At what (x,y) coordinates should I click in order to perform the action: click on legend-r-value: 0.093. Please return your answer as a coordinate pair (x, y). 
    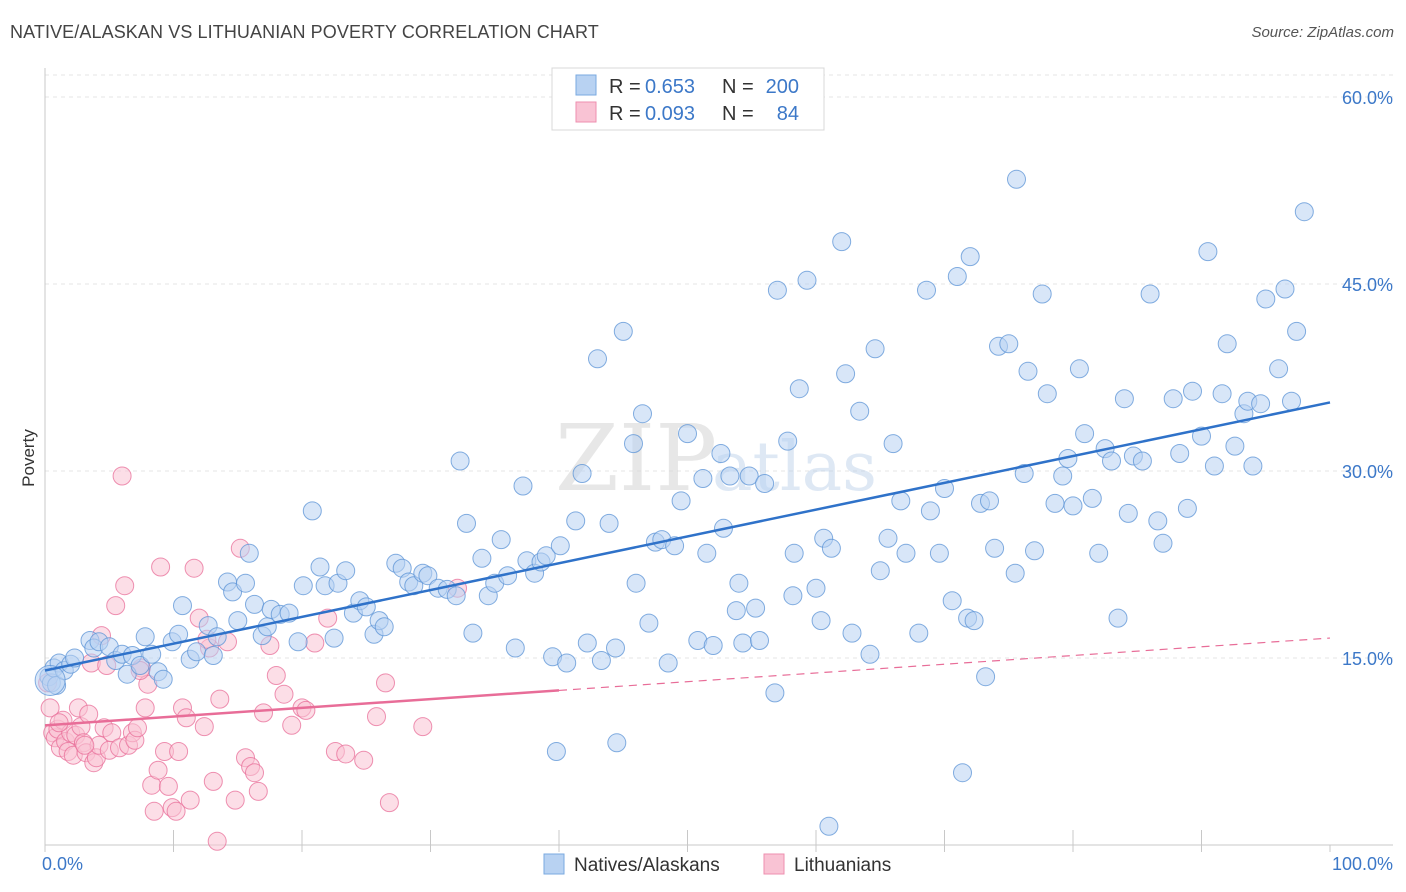
    Looking at the image, I should click on (670, 114).